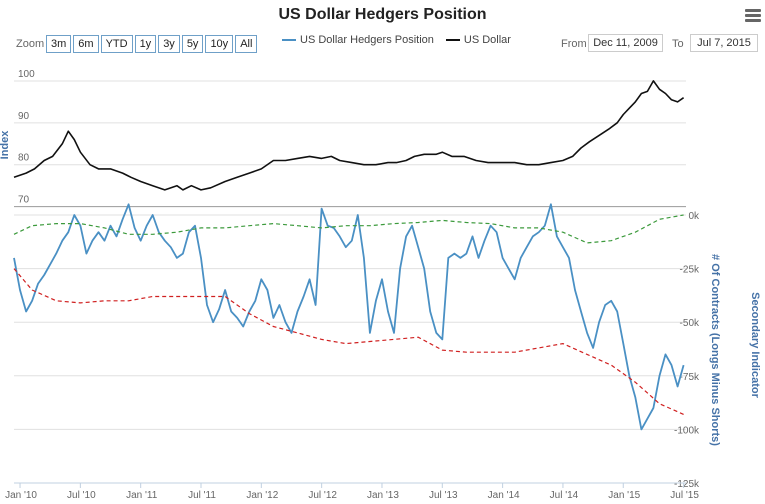  Describe the element at coordinates (504, 495) in the screenshot. I see `x-tick-label: Jan '14` at that location.